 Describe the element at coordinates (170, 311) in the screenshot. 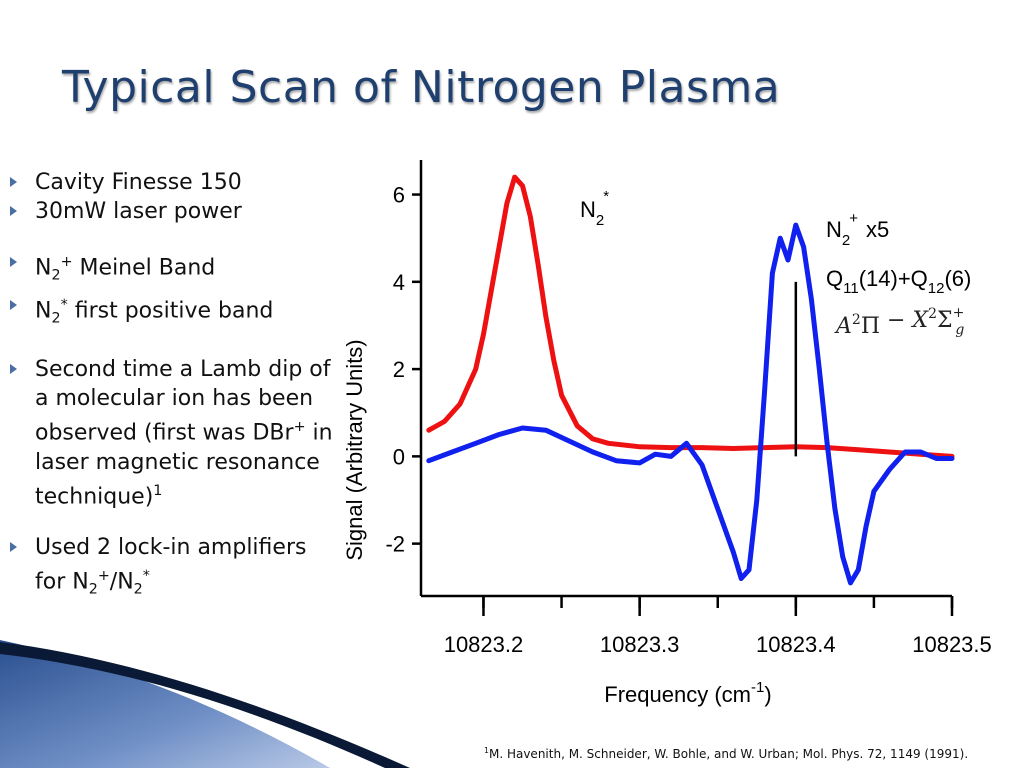

I see `bullet-text: first positive band` at that location.